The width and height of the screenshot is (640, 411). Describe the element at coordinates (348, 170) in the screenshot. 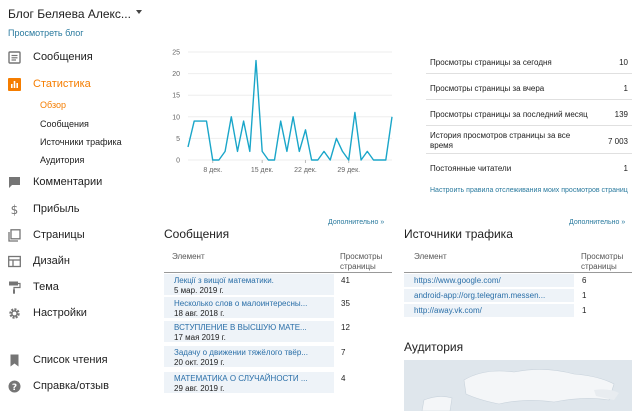

I see `x-tick-label: 29 дек.` at that location.